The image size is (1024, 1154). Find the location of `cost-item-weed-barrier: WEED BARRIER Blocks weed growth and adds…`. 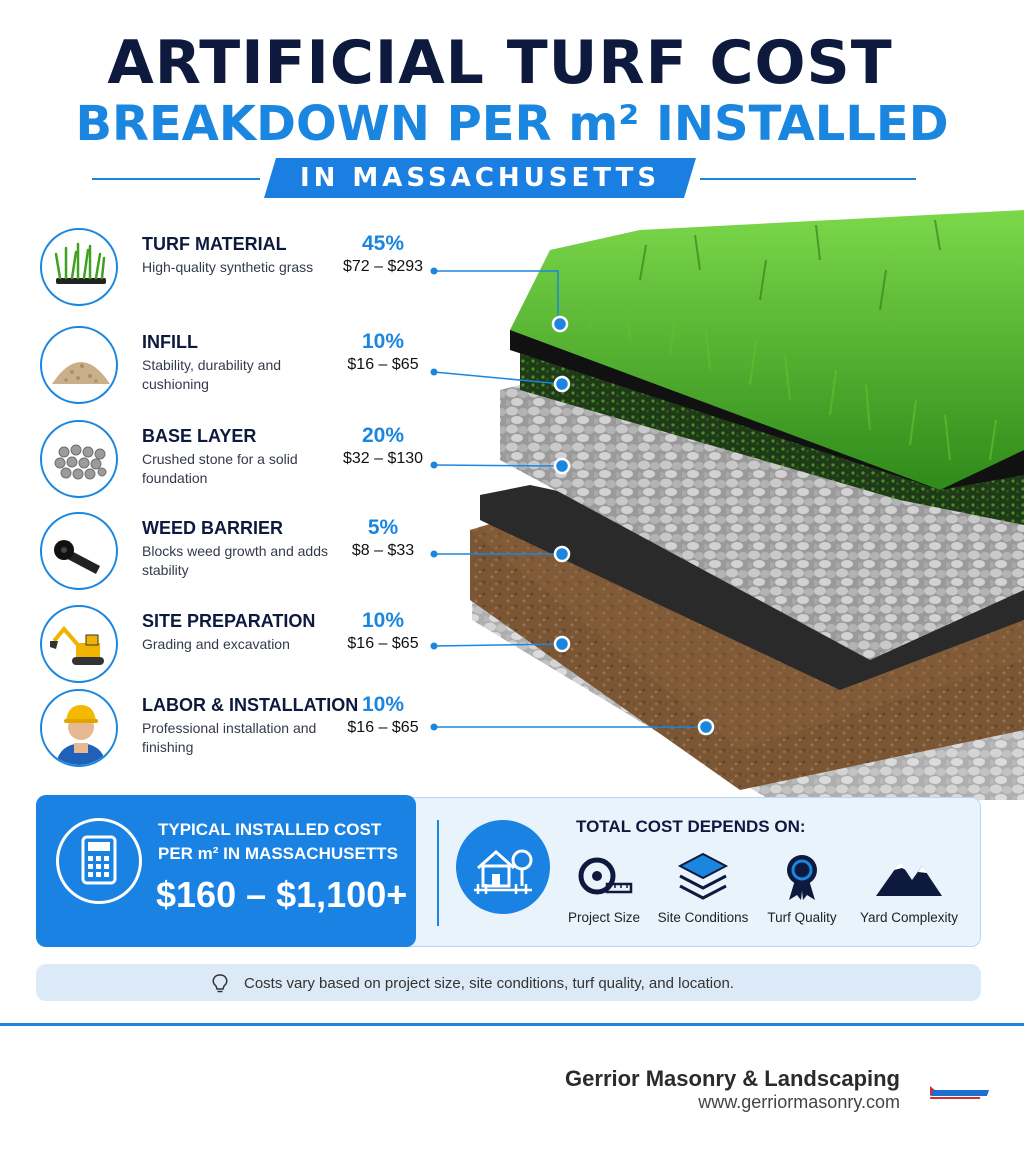

cost-item-weed-barrier: WEED BARRIER Blocks weed growth and adds… is located at coordinates (240, 552).